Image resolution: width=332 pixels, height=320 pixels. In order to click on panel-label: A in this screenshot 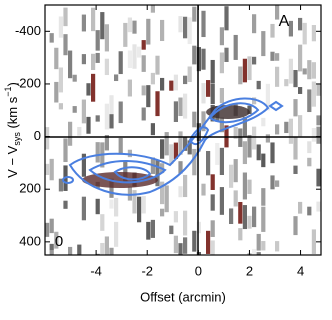, I will do `click(284, 21)`.